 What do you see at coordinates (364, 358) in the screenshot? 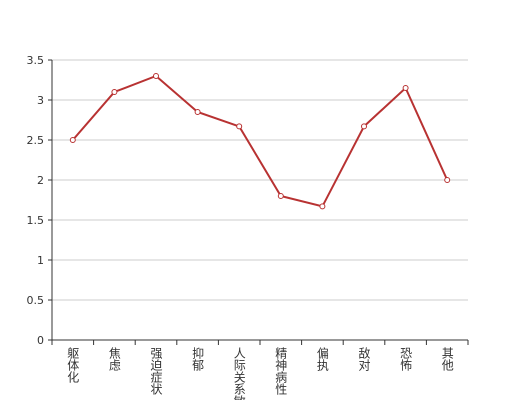
I see `x-tick-label: 敌对` at bounding box center [364, 358].